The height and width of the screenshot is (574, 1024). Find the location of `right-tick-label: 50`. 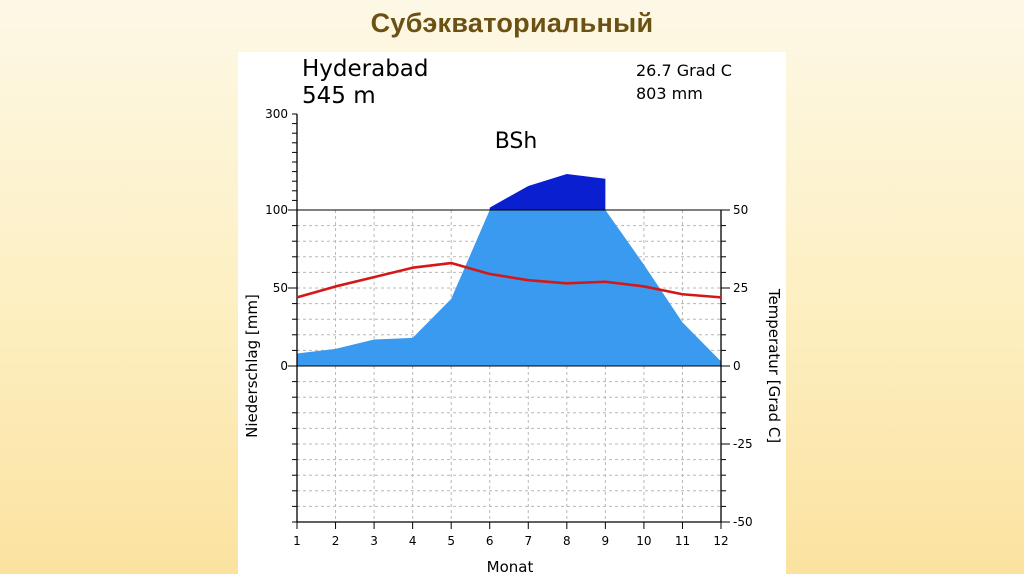

right-tick-label: 50 is located at coordinates (740, 210).